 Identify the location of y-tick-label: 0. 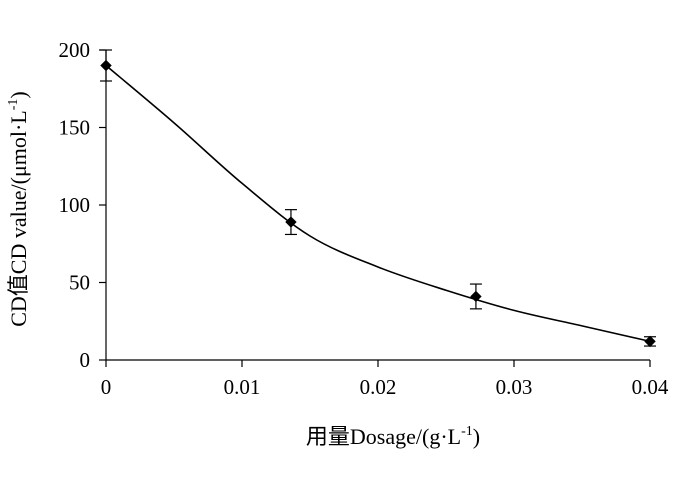
(85, 360).